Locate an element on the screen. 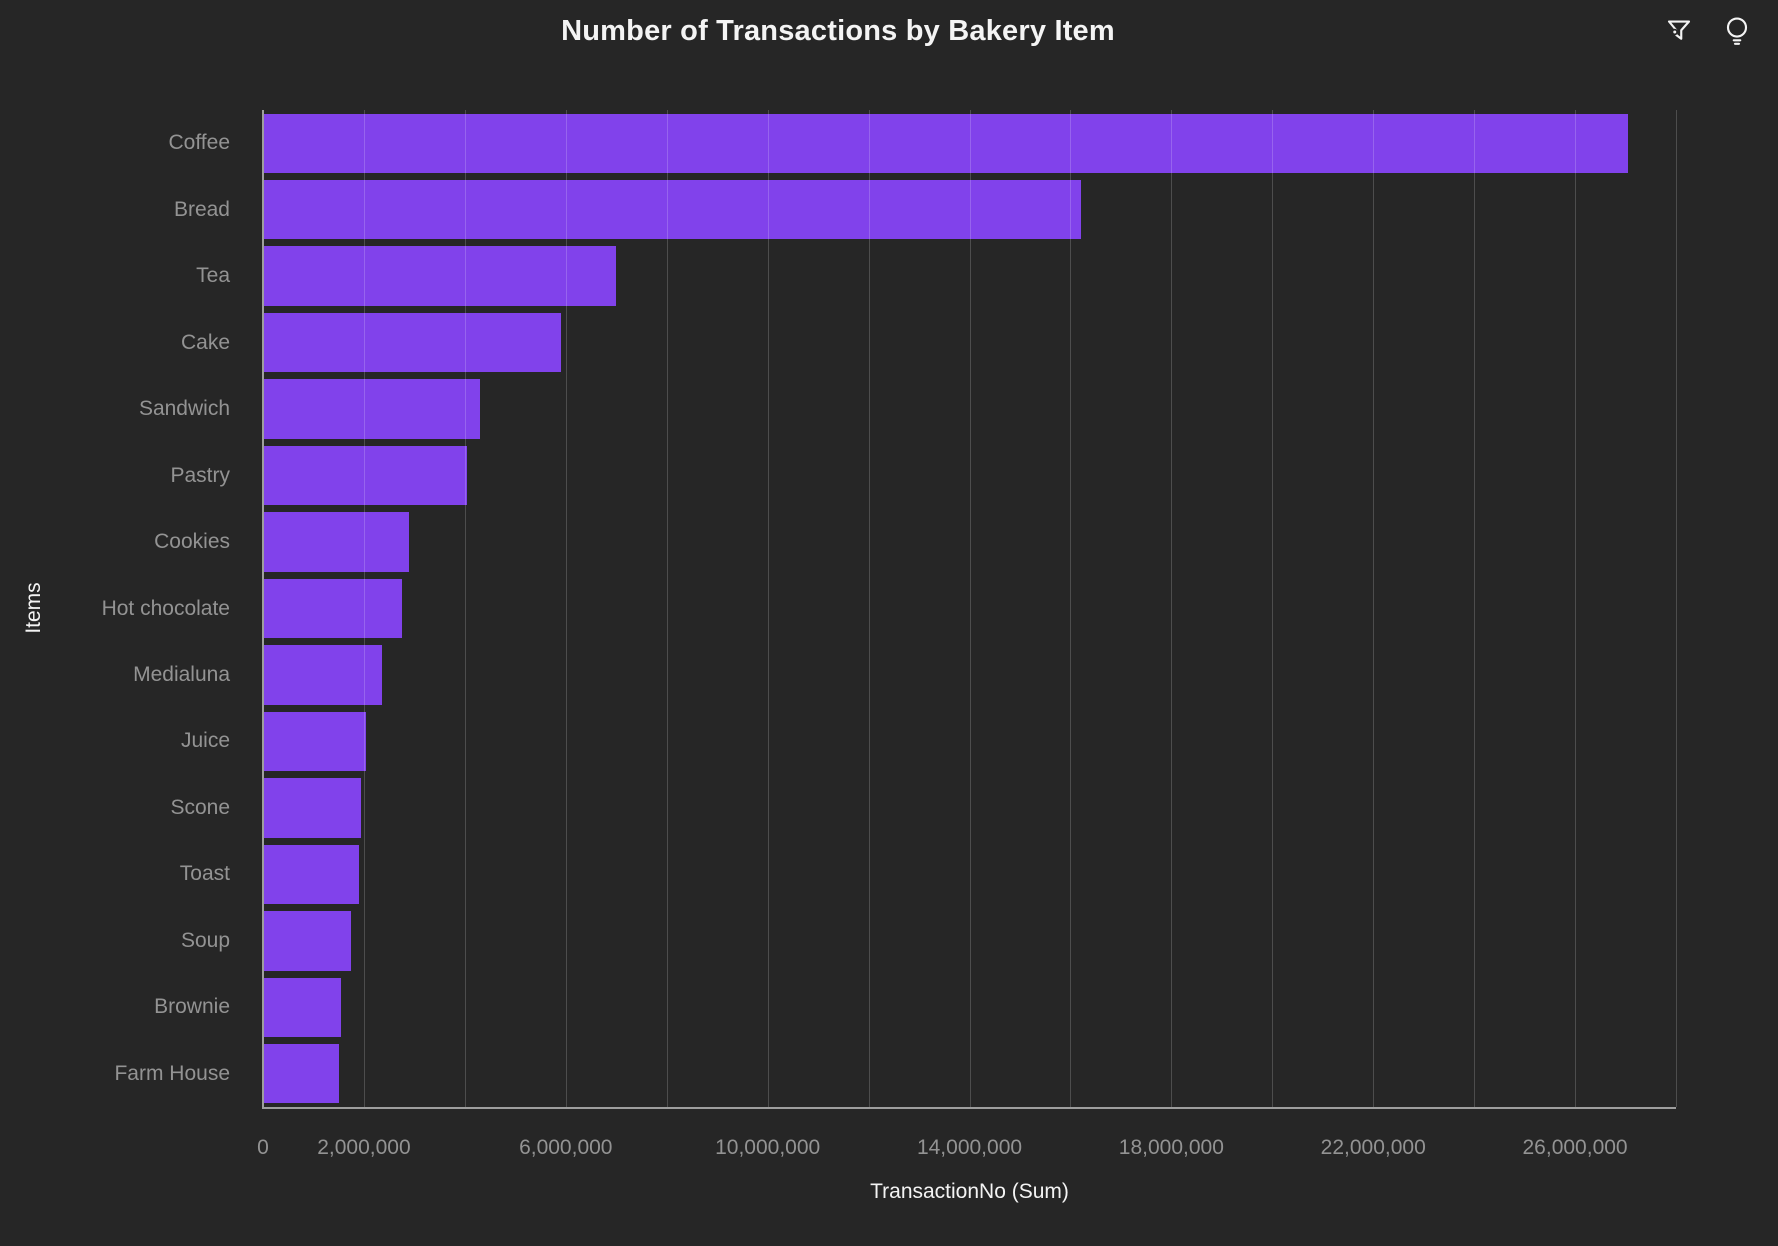 The image size is (1778, 1246). insights-icon-button is located at coordinates (1737, 31).